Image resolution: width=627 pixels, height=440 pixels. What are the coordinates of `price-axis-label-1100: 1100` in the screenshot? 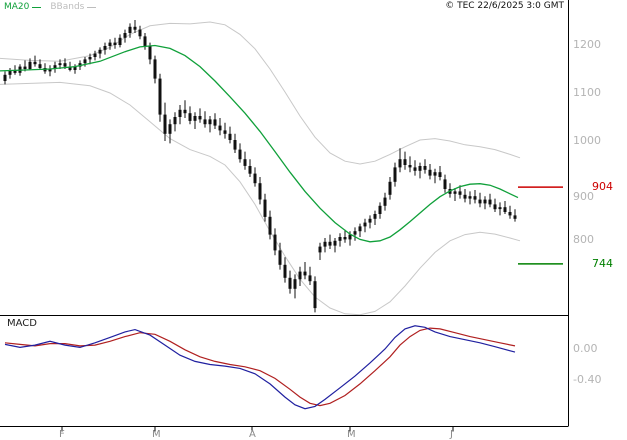 It's located at (587, 92).